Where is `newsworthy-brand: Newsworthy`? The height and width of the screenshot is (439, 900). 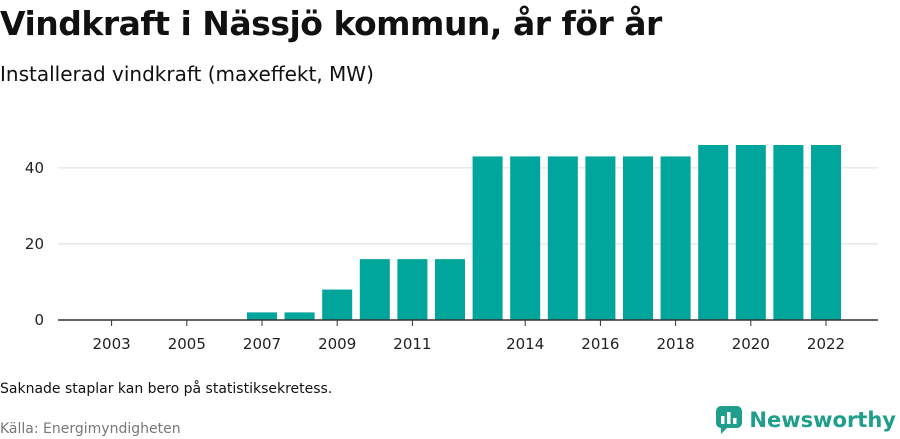
newsworthy-brand: Newsworthy is located at coordinates (805, 420).